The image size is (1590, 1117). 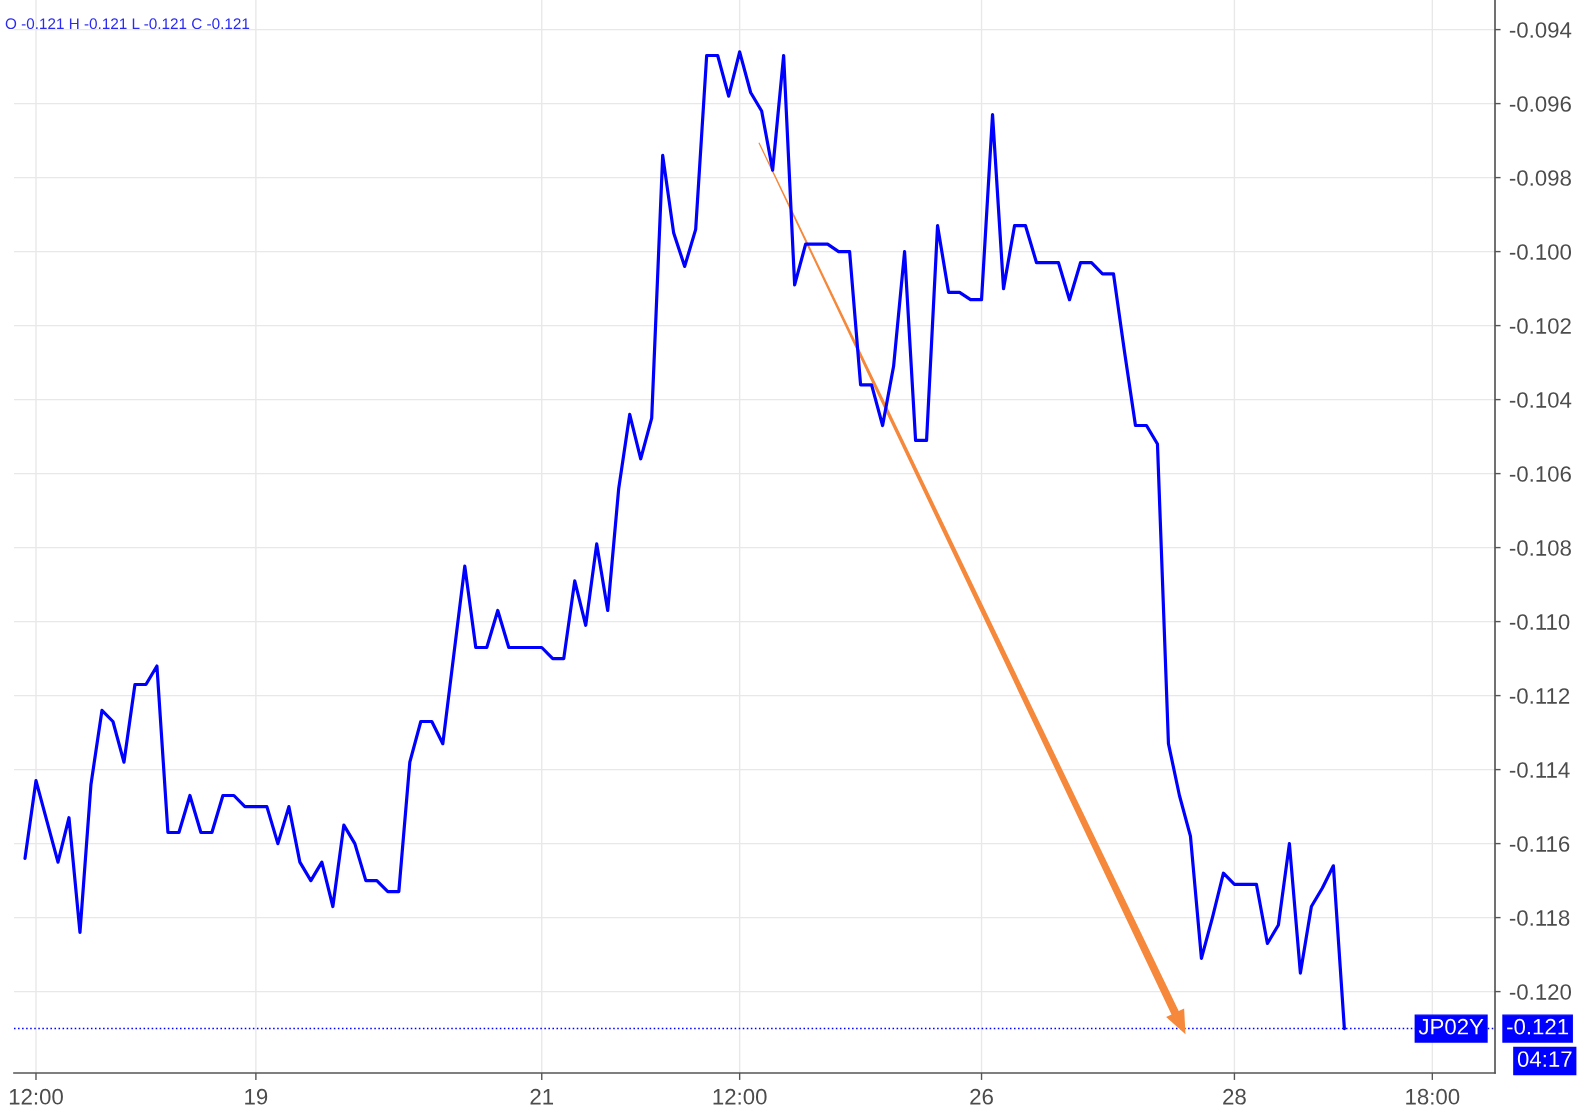 What do you see at coordinates (542, 1096) in the screenshot?
I see `x-tick-label: 21` at bounding box center [542, 1096].